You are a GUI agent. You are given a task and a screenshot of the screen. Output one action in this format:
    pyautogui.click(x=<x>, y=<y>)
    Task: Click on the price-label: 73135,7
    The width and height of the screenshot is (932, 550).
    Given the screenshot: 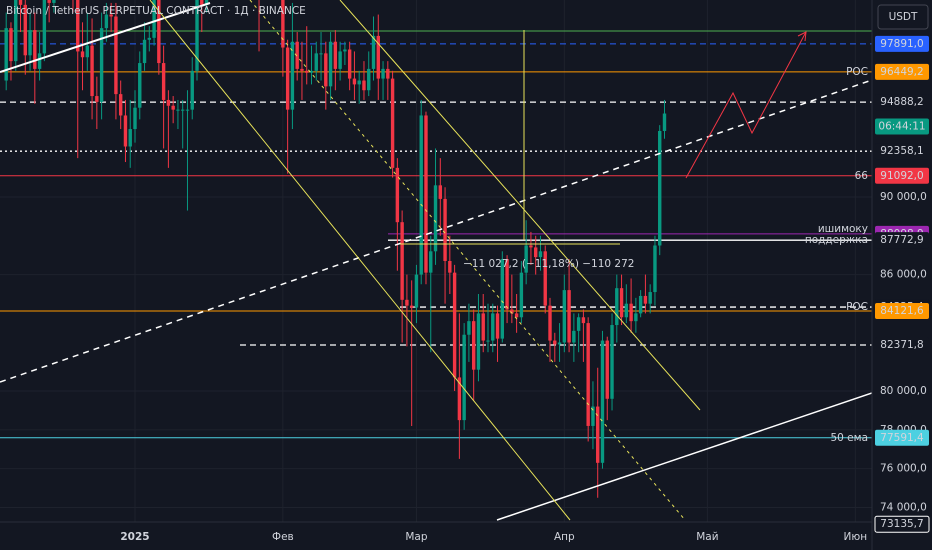 What is the action you would take?
    pyautogui.click(x=901, y=524)
    